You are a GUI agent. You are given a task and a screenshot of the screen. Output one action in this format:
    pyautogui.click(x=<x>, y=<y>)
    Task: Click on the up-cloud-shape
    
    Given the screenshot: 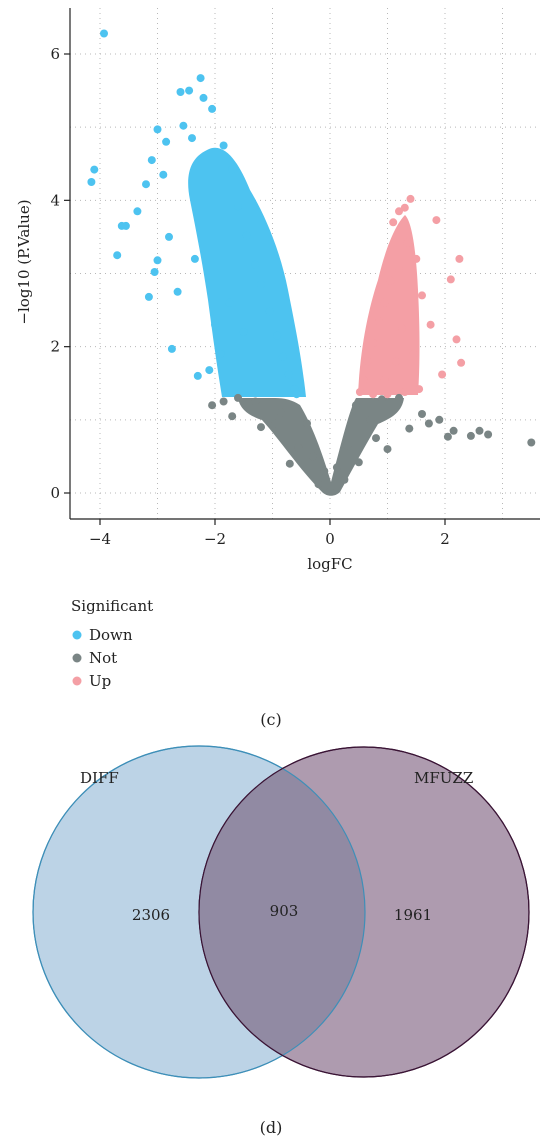 What is the action you would take?
    pyautogui.click(x=389, y=305)
    